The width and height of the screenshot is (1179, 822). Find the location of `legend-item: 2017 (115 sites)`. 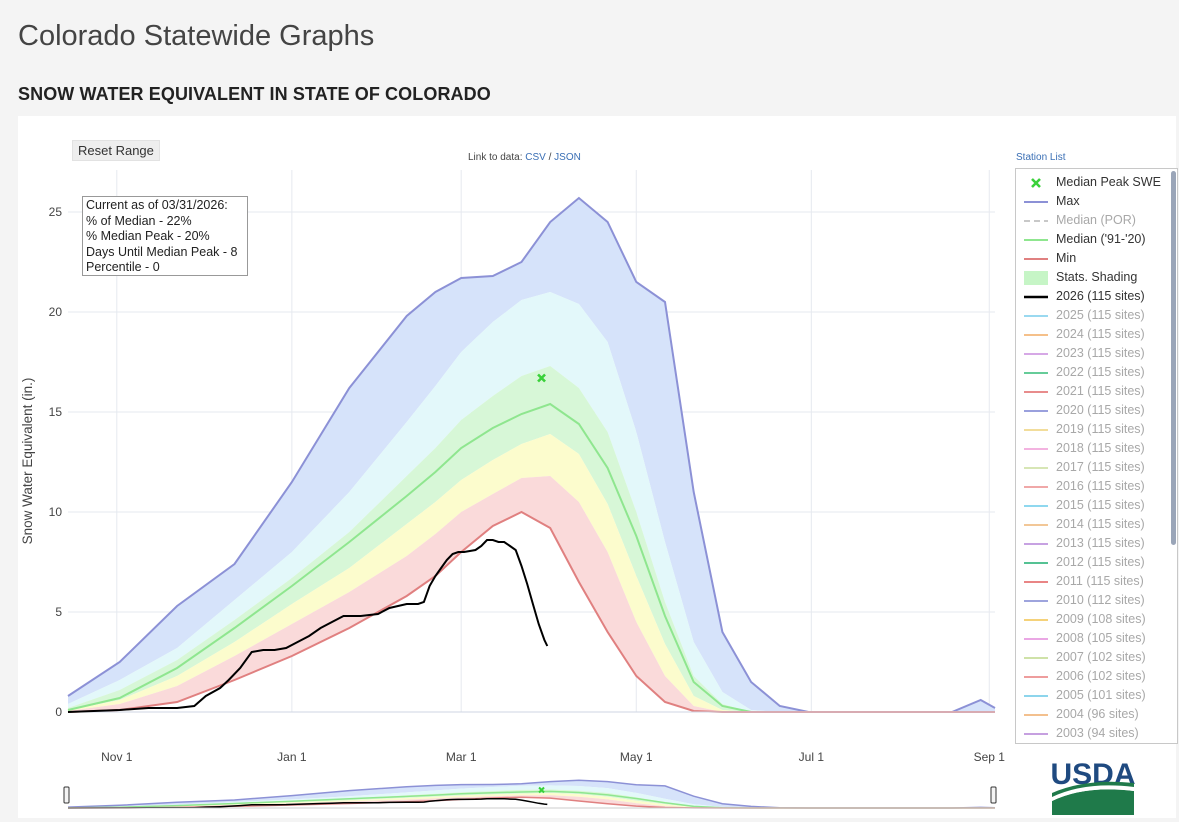

legend-item: 2017 (115 sites) is located at coordinates (1091, 467).